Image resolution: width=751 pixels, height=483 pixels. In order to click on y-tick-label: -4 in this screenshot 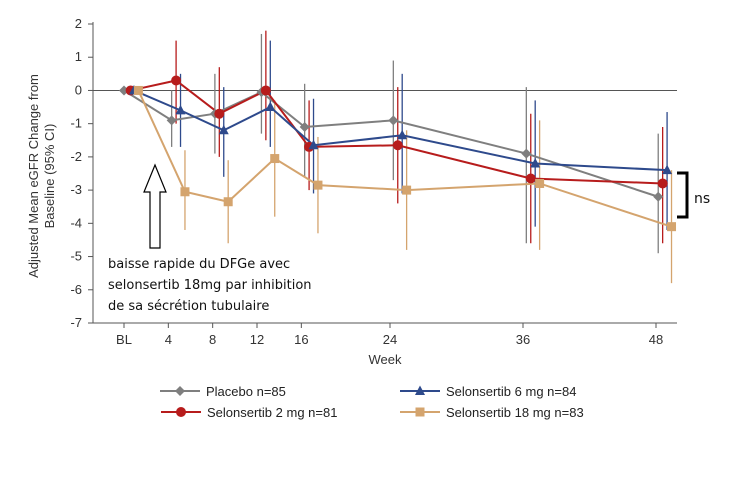, I will do `click(76, 222)`.